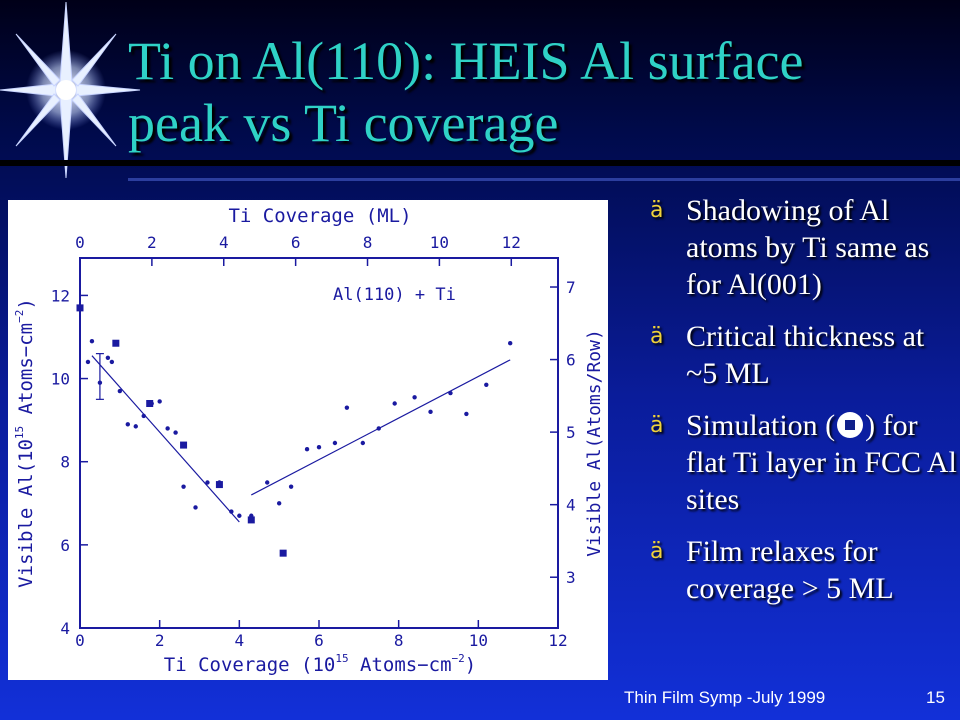  I want to click on right-tick-label: 7, so click(571, 287).